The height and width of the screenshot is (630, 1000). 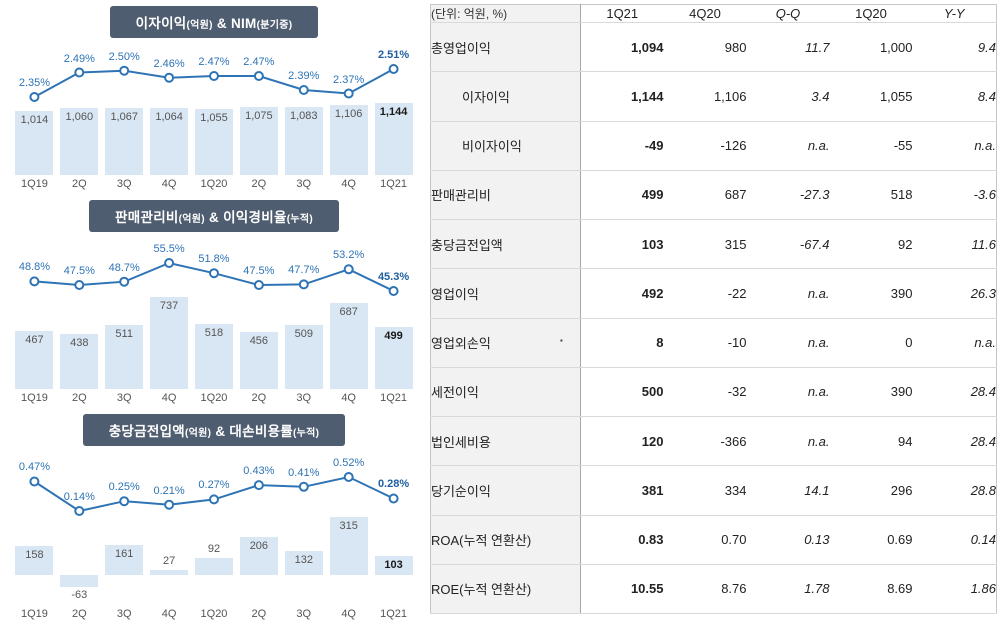 What do you see at coordinates (304, 270) in the screenshot?
I see `line-value-label: 47.7%` at bounding box center [304, 270].